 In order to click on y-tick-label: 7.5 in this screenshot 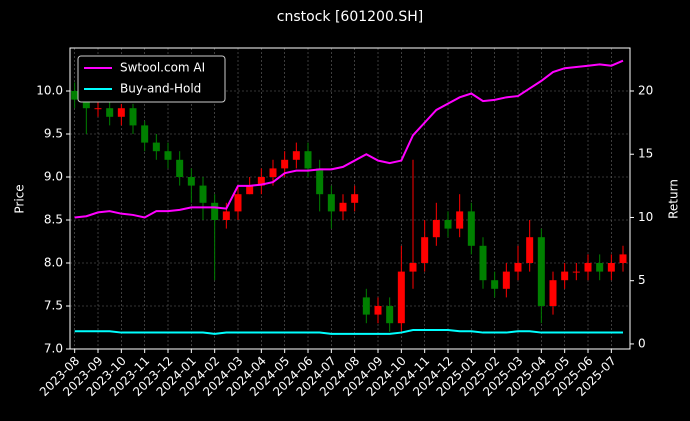, I will do `click(53, 306)`.